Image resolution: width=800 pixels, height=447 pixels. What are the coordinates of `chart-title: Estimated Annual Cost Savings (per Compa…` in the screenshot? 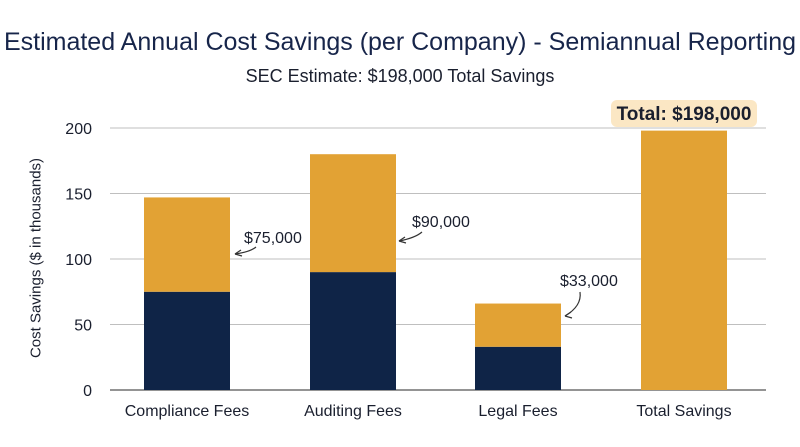 It's located at (400, 42).